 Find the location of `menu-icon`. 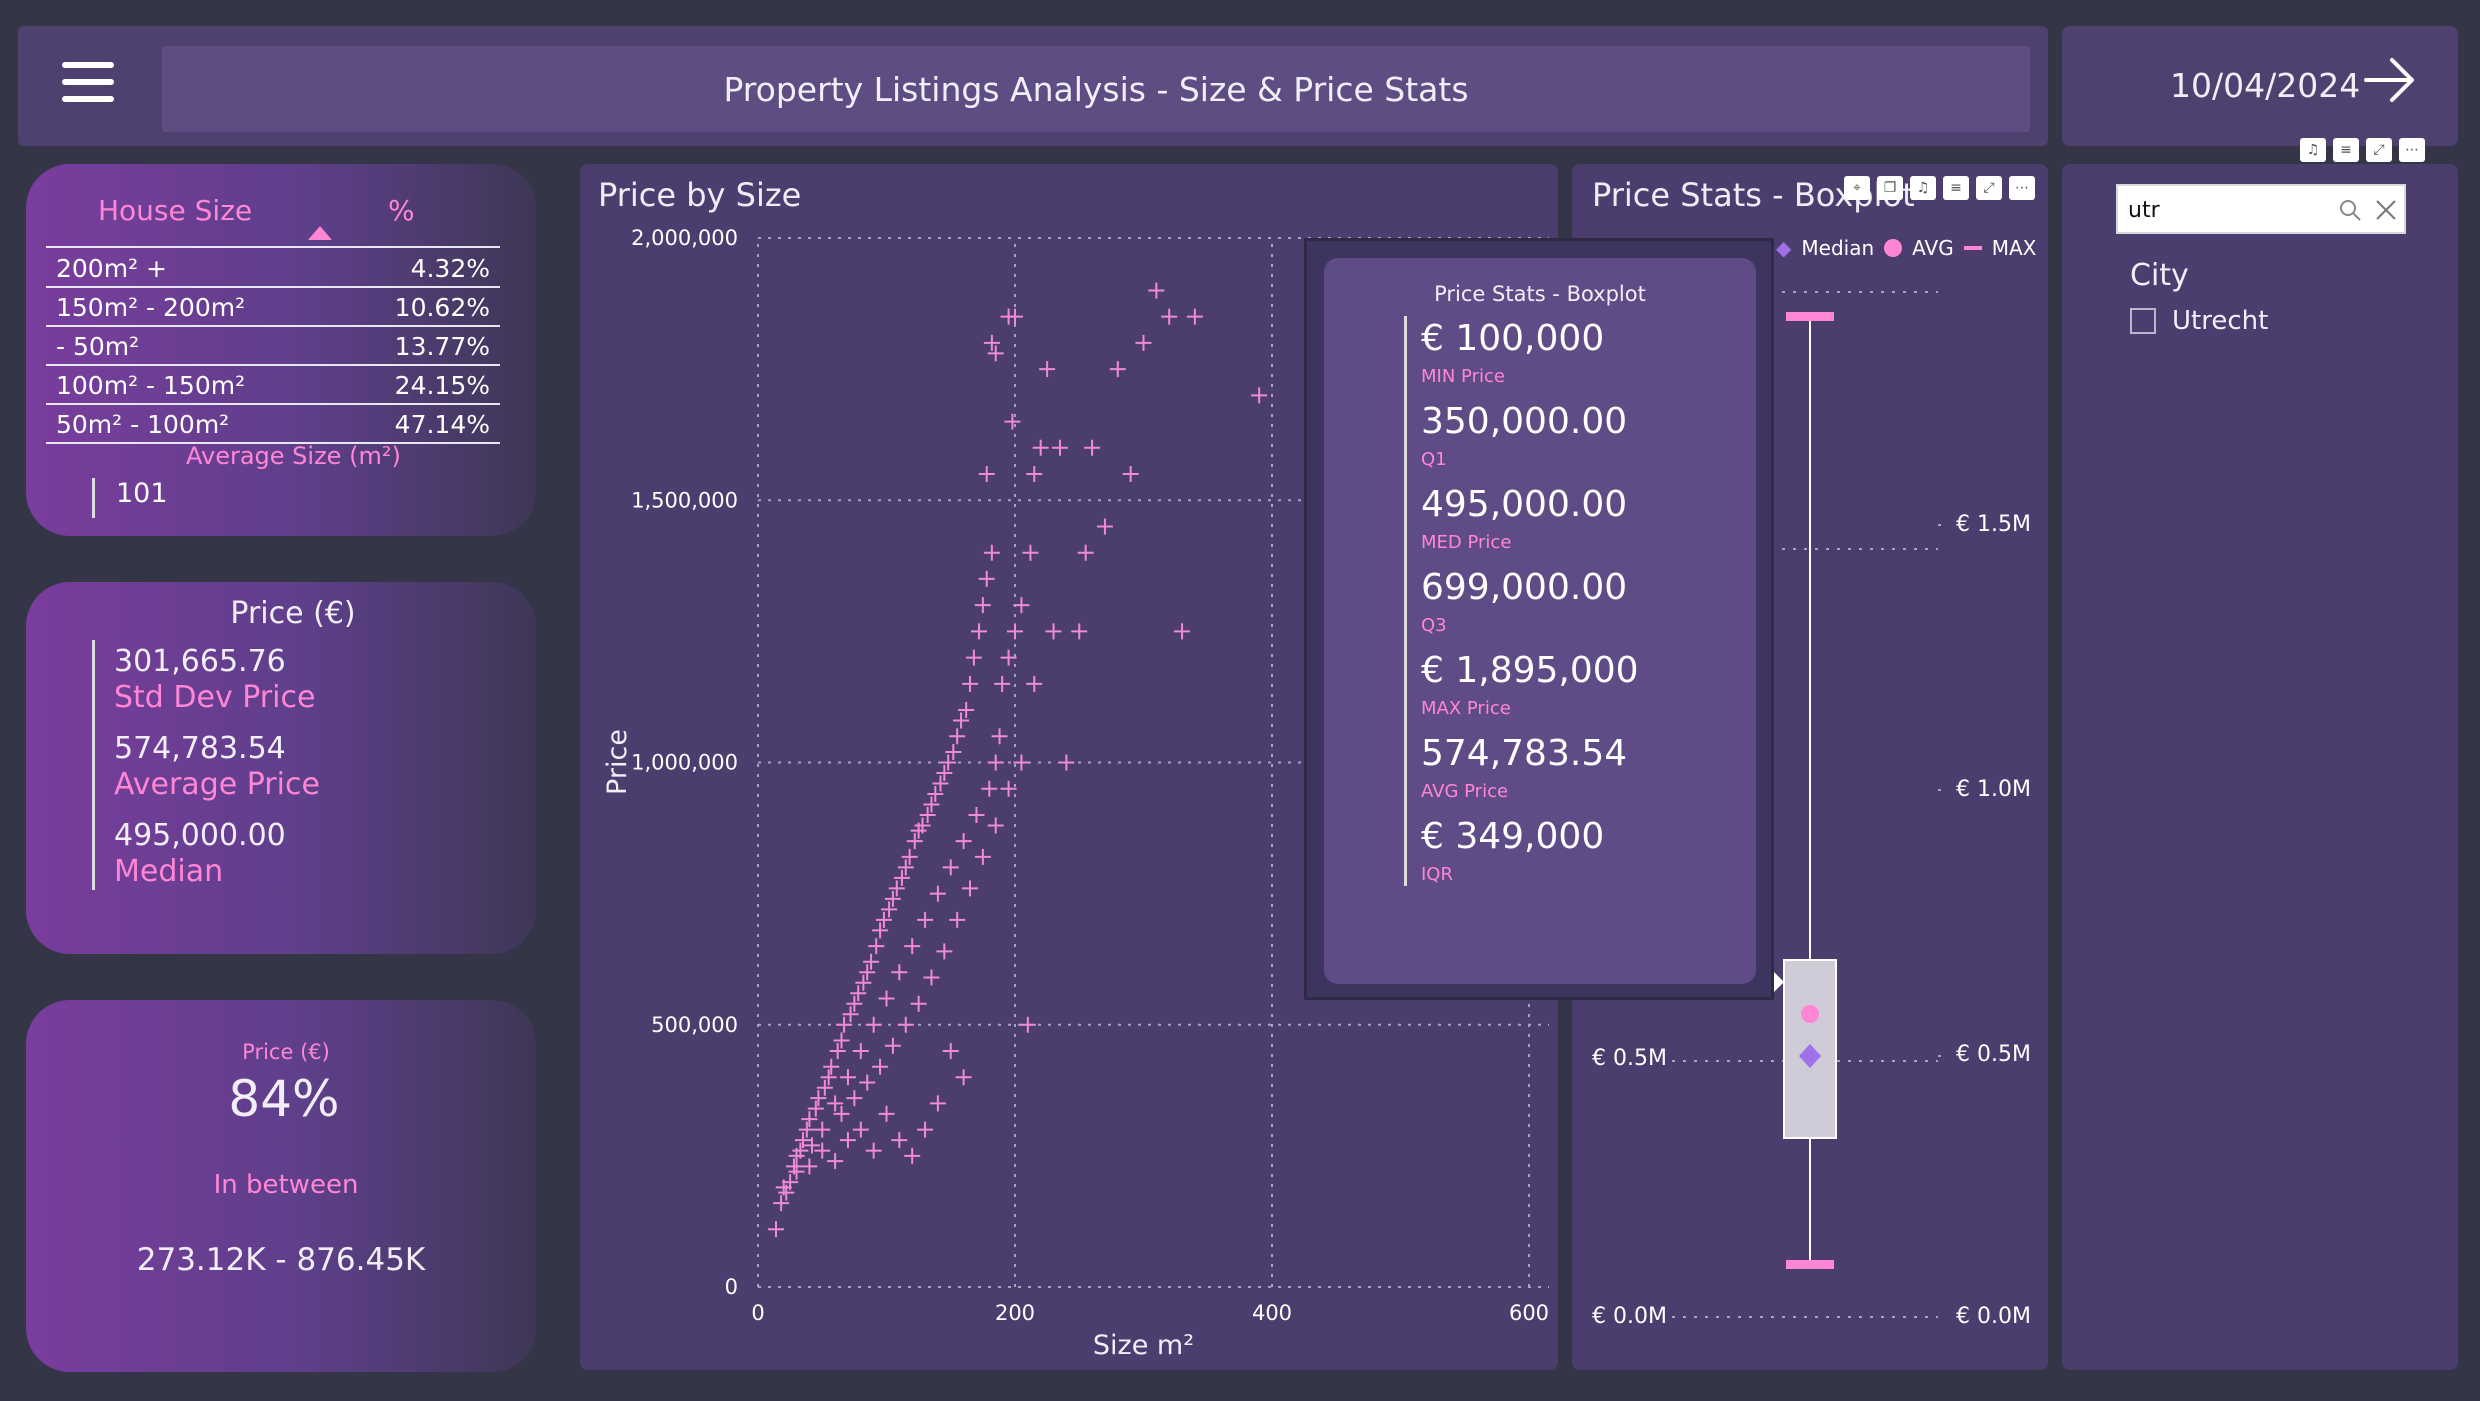

menu-icon is located at coordinates (88, 82).